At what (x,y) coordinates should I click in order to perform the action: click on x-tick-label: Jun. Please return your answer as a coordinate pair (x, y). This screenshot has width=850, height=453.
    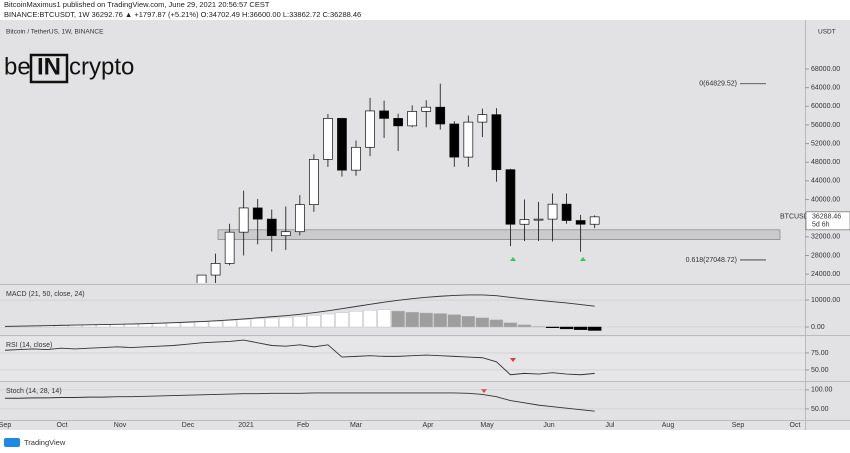
    Looking at the image, I should click on (548, 425).